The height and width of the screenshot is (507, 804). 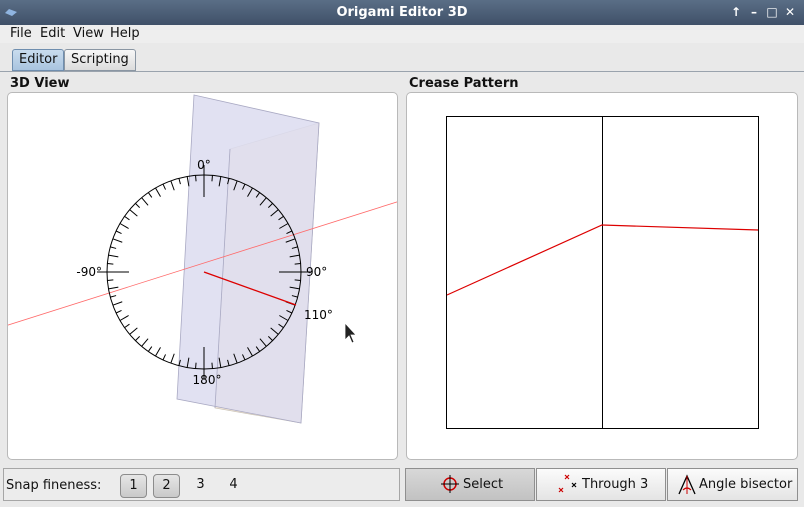 What do you see at coordinates (754, 12) in the screenshot?
I see `minimize-icon: –` at bounding box center [754, 12].